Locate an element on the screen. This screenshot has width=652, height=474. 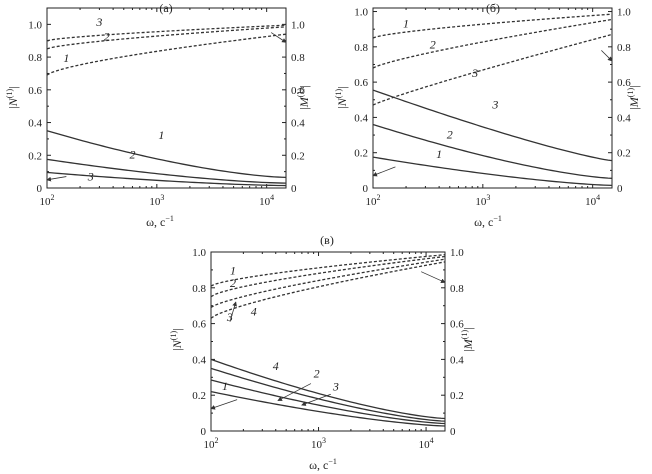
curve-number-label: 4 is located at coordinates (276, 366).